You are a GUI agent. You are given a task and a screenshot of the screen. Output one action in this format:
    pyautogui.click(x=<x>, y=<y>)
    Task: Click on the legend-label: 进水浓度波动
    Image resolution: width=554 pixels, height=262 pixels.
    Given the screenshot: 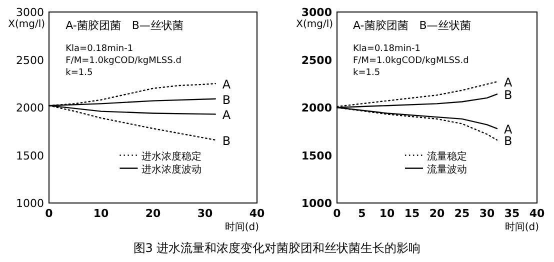 What is the action you would take?
    pyautogui.click(x=172, y=169)
    